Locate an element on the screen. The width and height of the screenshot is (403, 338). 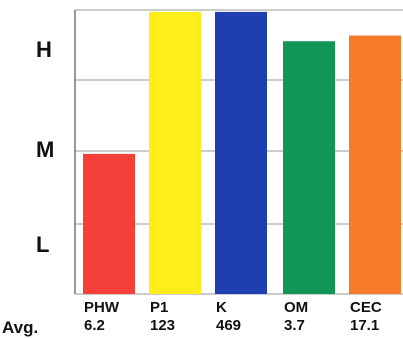
average-value-om: 3.7 is located at coordinates (294, 325).